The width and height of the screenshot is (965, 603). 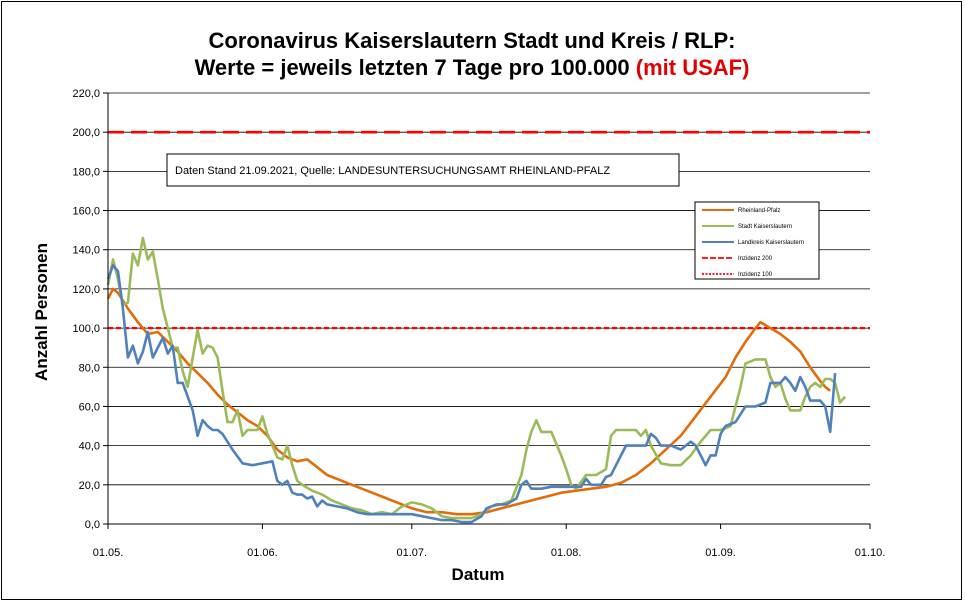 I want to click on x-tick-label: 01.05., so click(x=108, y=553).